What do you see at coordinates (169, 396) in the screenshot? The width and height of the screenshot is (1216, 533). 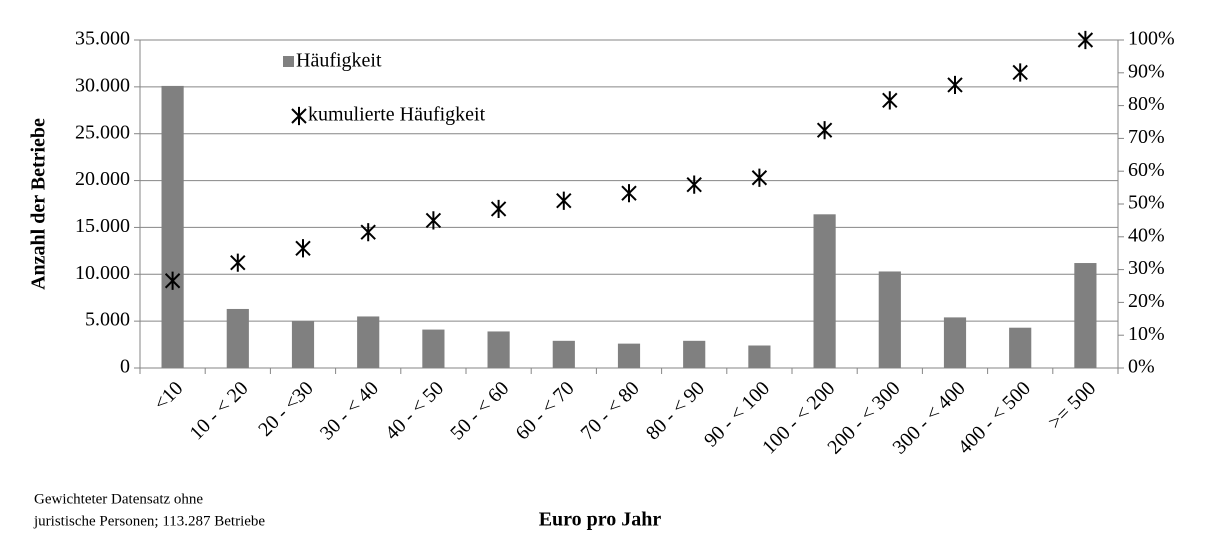 I see `x-tick-label: <10` at bounding box center [169, 396].